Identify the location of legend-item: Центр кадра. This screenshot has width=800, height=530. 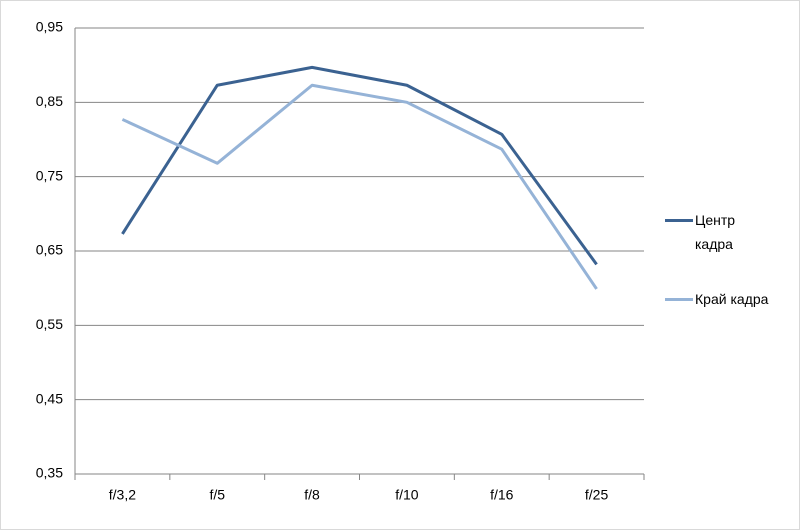
(718, 232).